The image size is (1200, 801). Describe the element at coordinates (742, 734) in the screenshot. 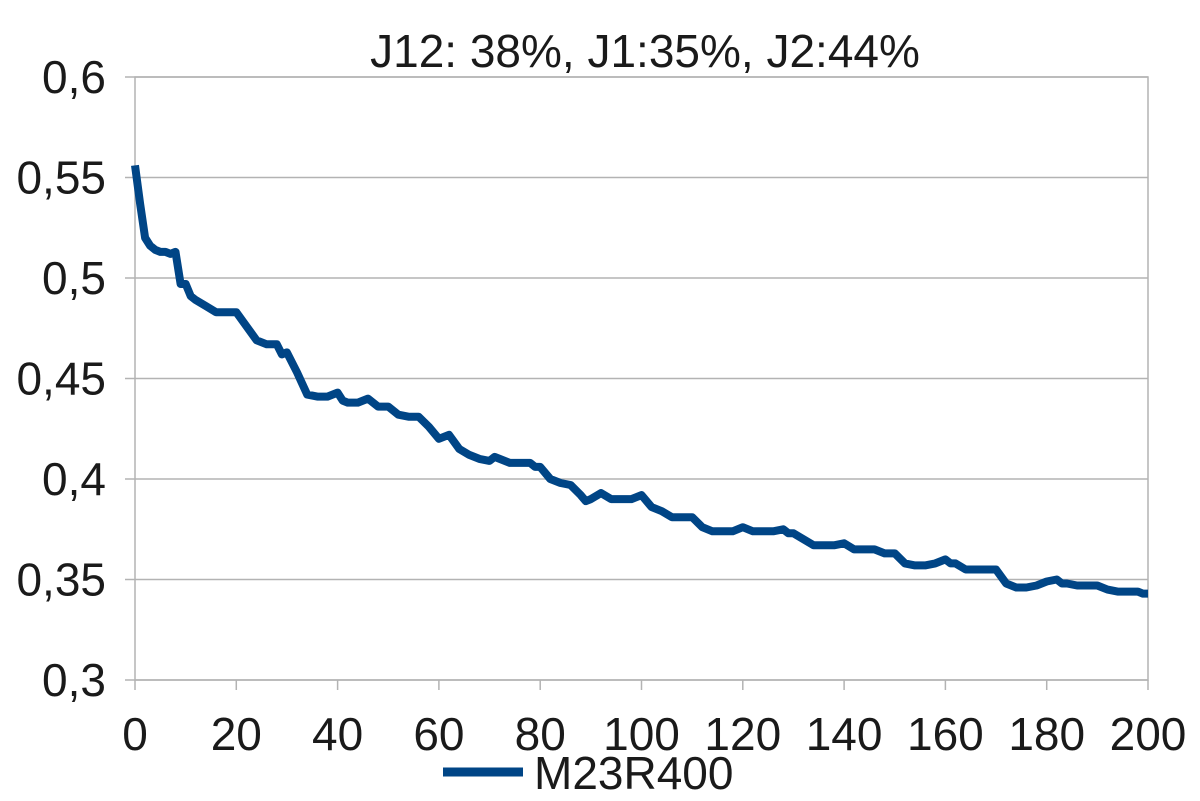

I see `x-tick-label: 120` at that location.